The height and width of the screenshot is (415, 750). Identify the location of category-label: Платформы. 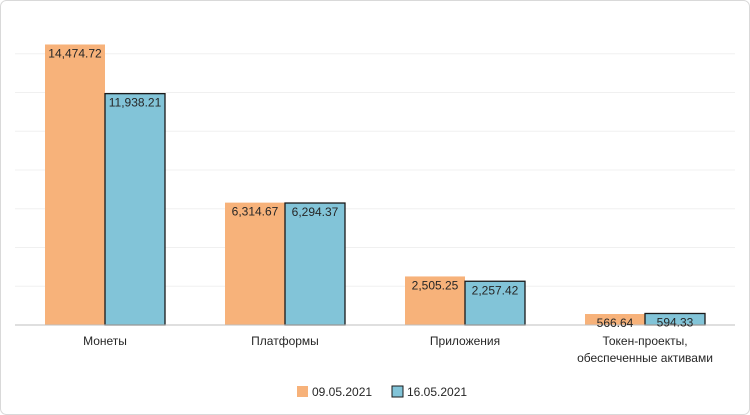
(285, 341).